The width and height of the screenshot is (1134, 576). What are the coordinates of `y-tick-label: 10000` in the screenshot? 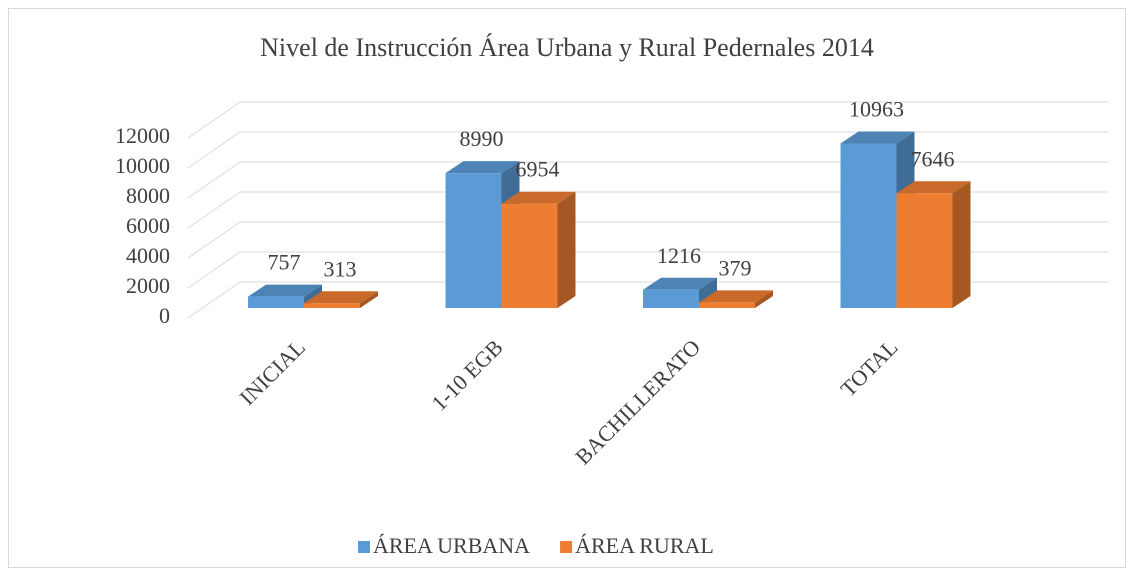 It's located at (142, 165).